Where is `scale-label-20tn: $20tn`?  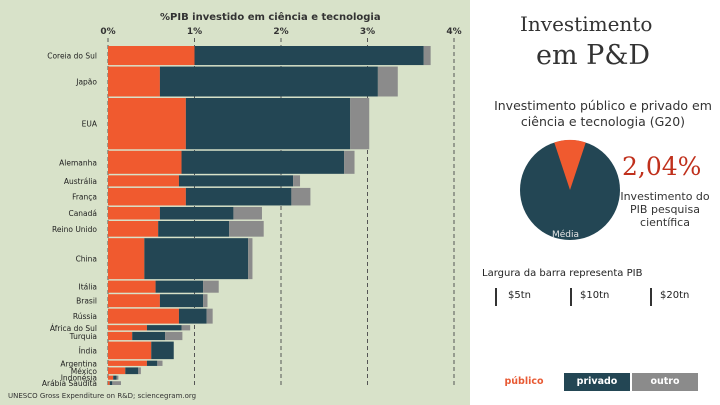
scale-label-20tn: $20tn is located at coordinates (675, 295).